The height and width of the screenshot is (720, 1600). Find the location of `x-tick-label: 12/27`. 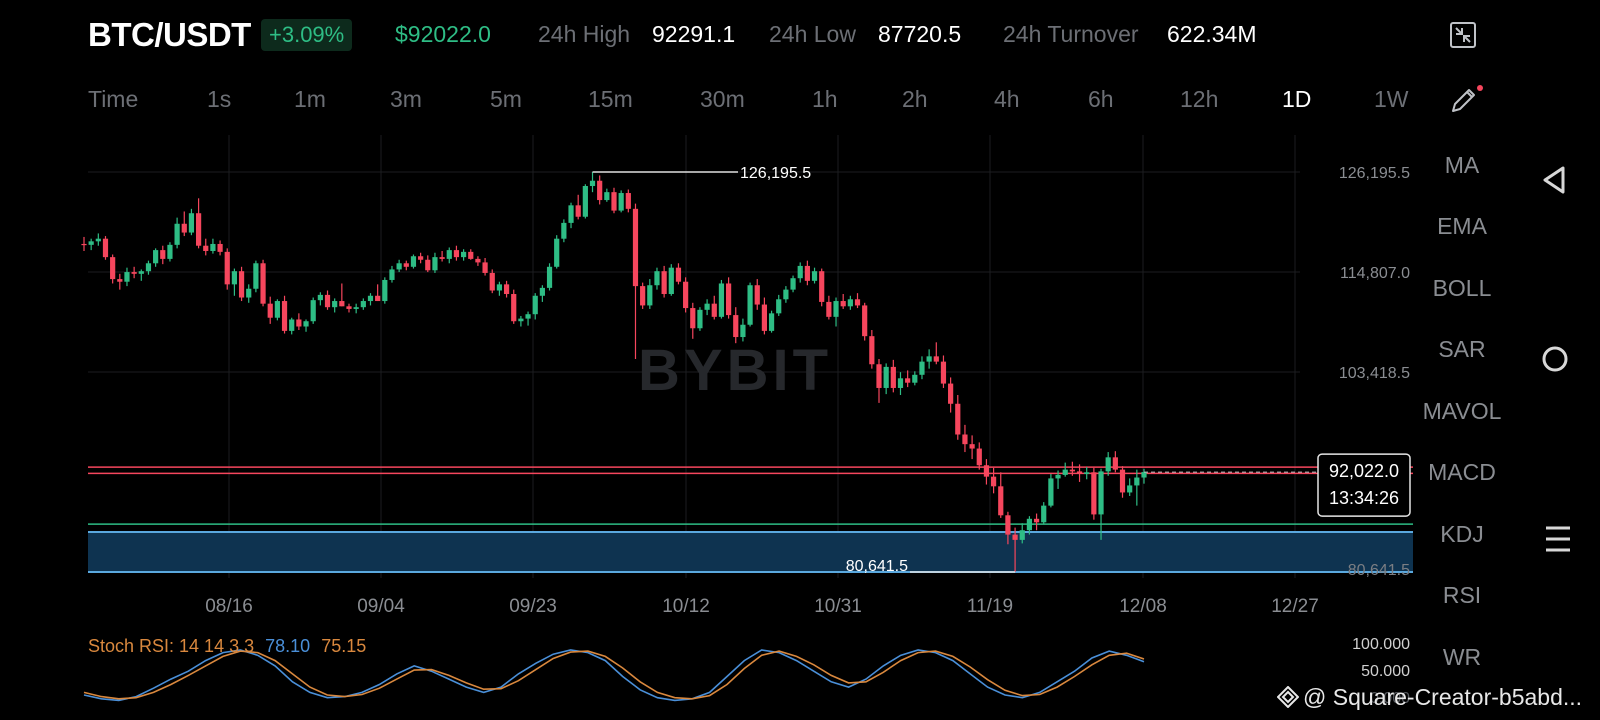

x-tick-label: 12/27 is located at coordinates (1295, 606).